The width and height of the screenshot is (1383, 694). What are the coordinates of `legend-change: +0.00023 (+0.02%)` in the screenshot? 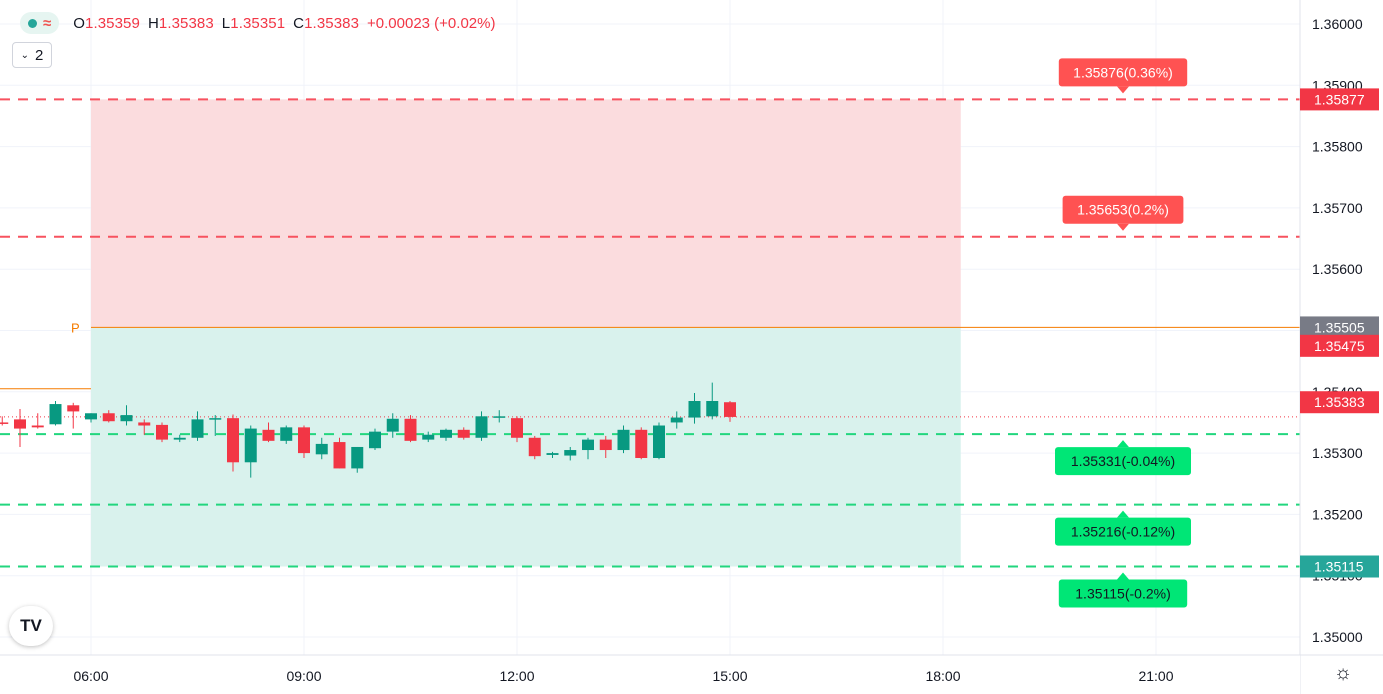 It's located at (431, 23).